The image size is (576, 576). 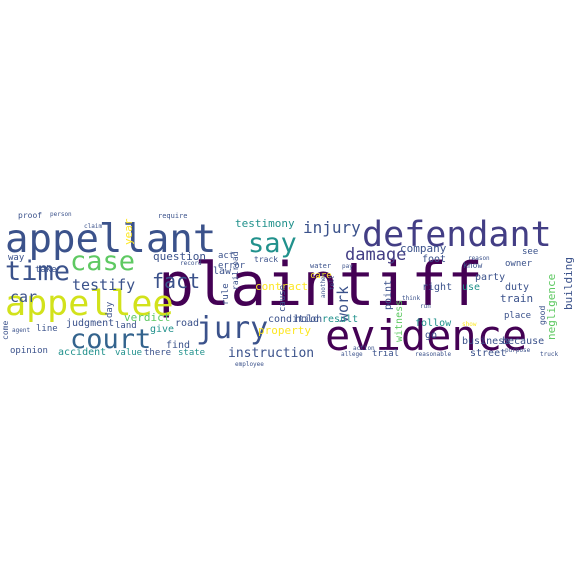 What do you see at coordinates (23, 297) in the screenshot?
I see `word: car` at bounding box center [23, 297].